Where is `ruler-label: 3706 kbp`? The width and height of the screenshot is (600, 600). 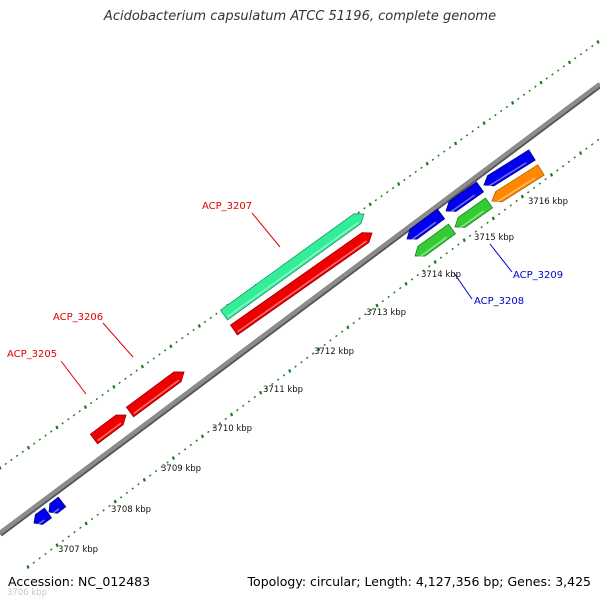
ruler-label: 3706 kbp is located at coordinates (27, 593).